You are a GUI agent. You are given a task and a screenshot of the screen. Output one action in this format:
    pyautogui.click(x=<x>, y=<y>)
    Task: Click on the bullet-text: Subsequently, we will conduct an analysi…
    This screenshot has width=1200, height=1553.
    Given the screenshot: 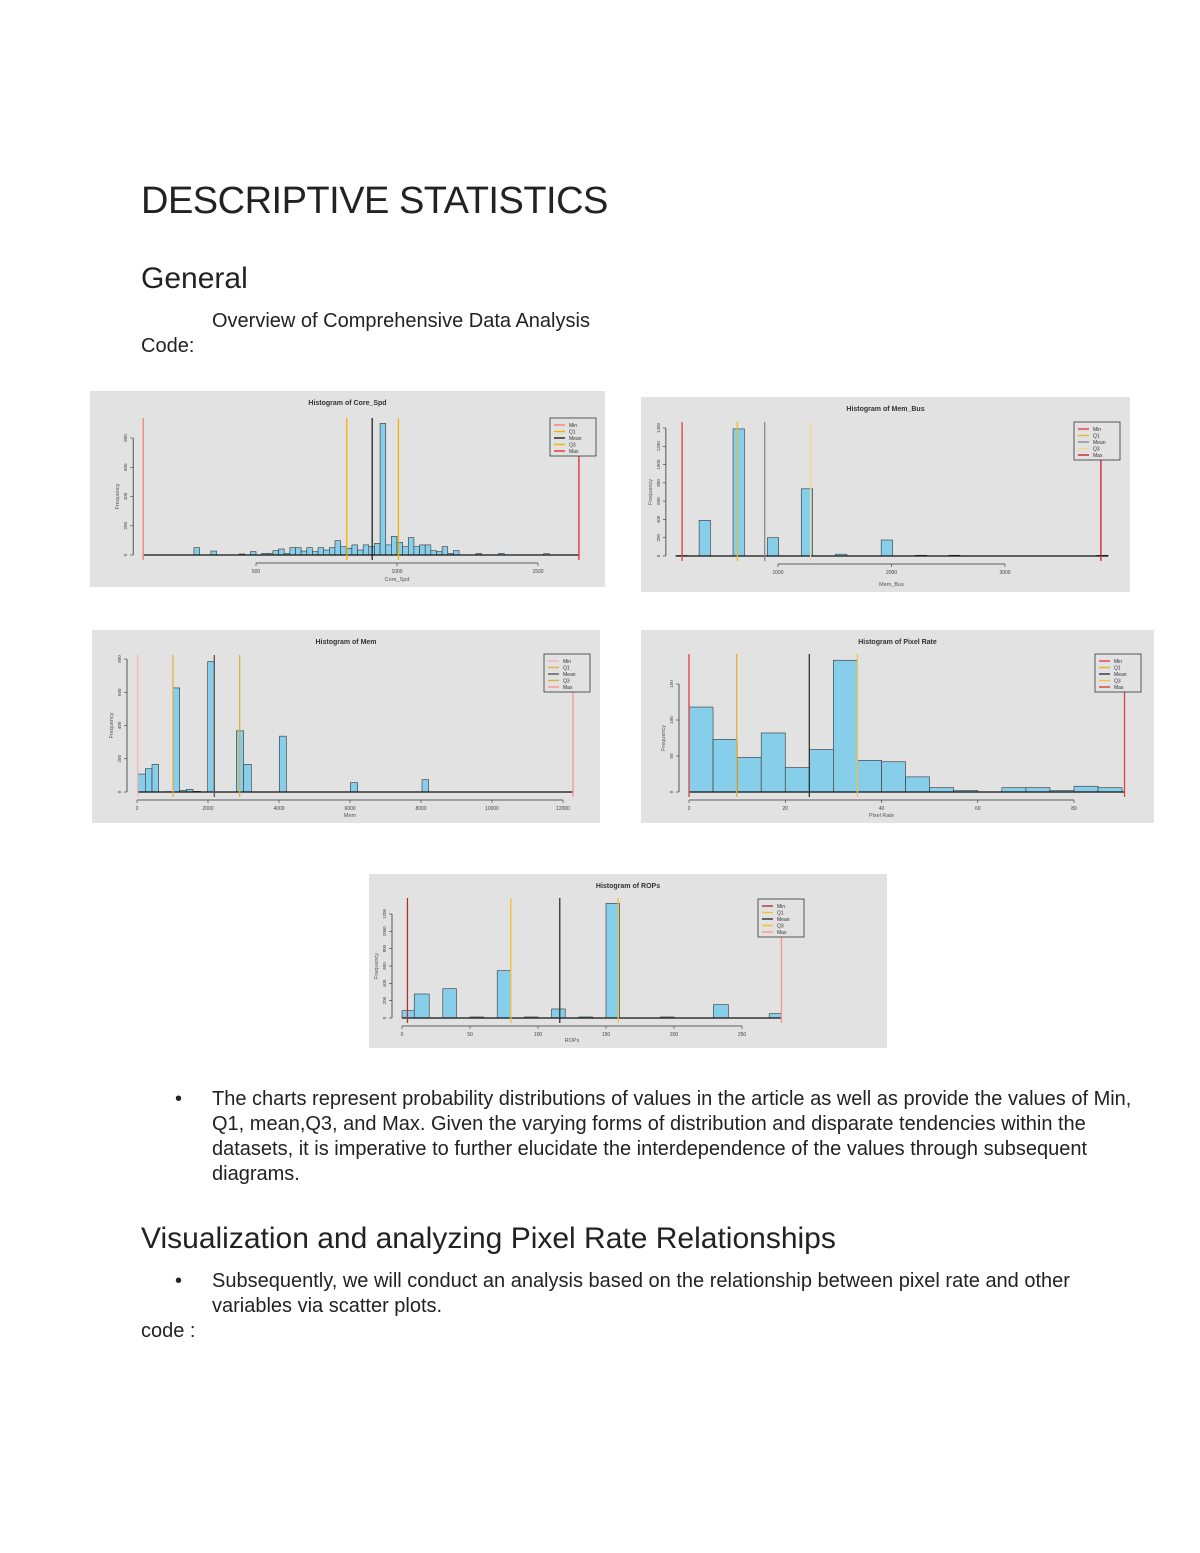 What is the action you would take?
    pyautogui.click(x=641, y=1293)
    